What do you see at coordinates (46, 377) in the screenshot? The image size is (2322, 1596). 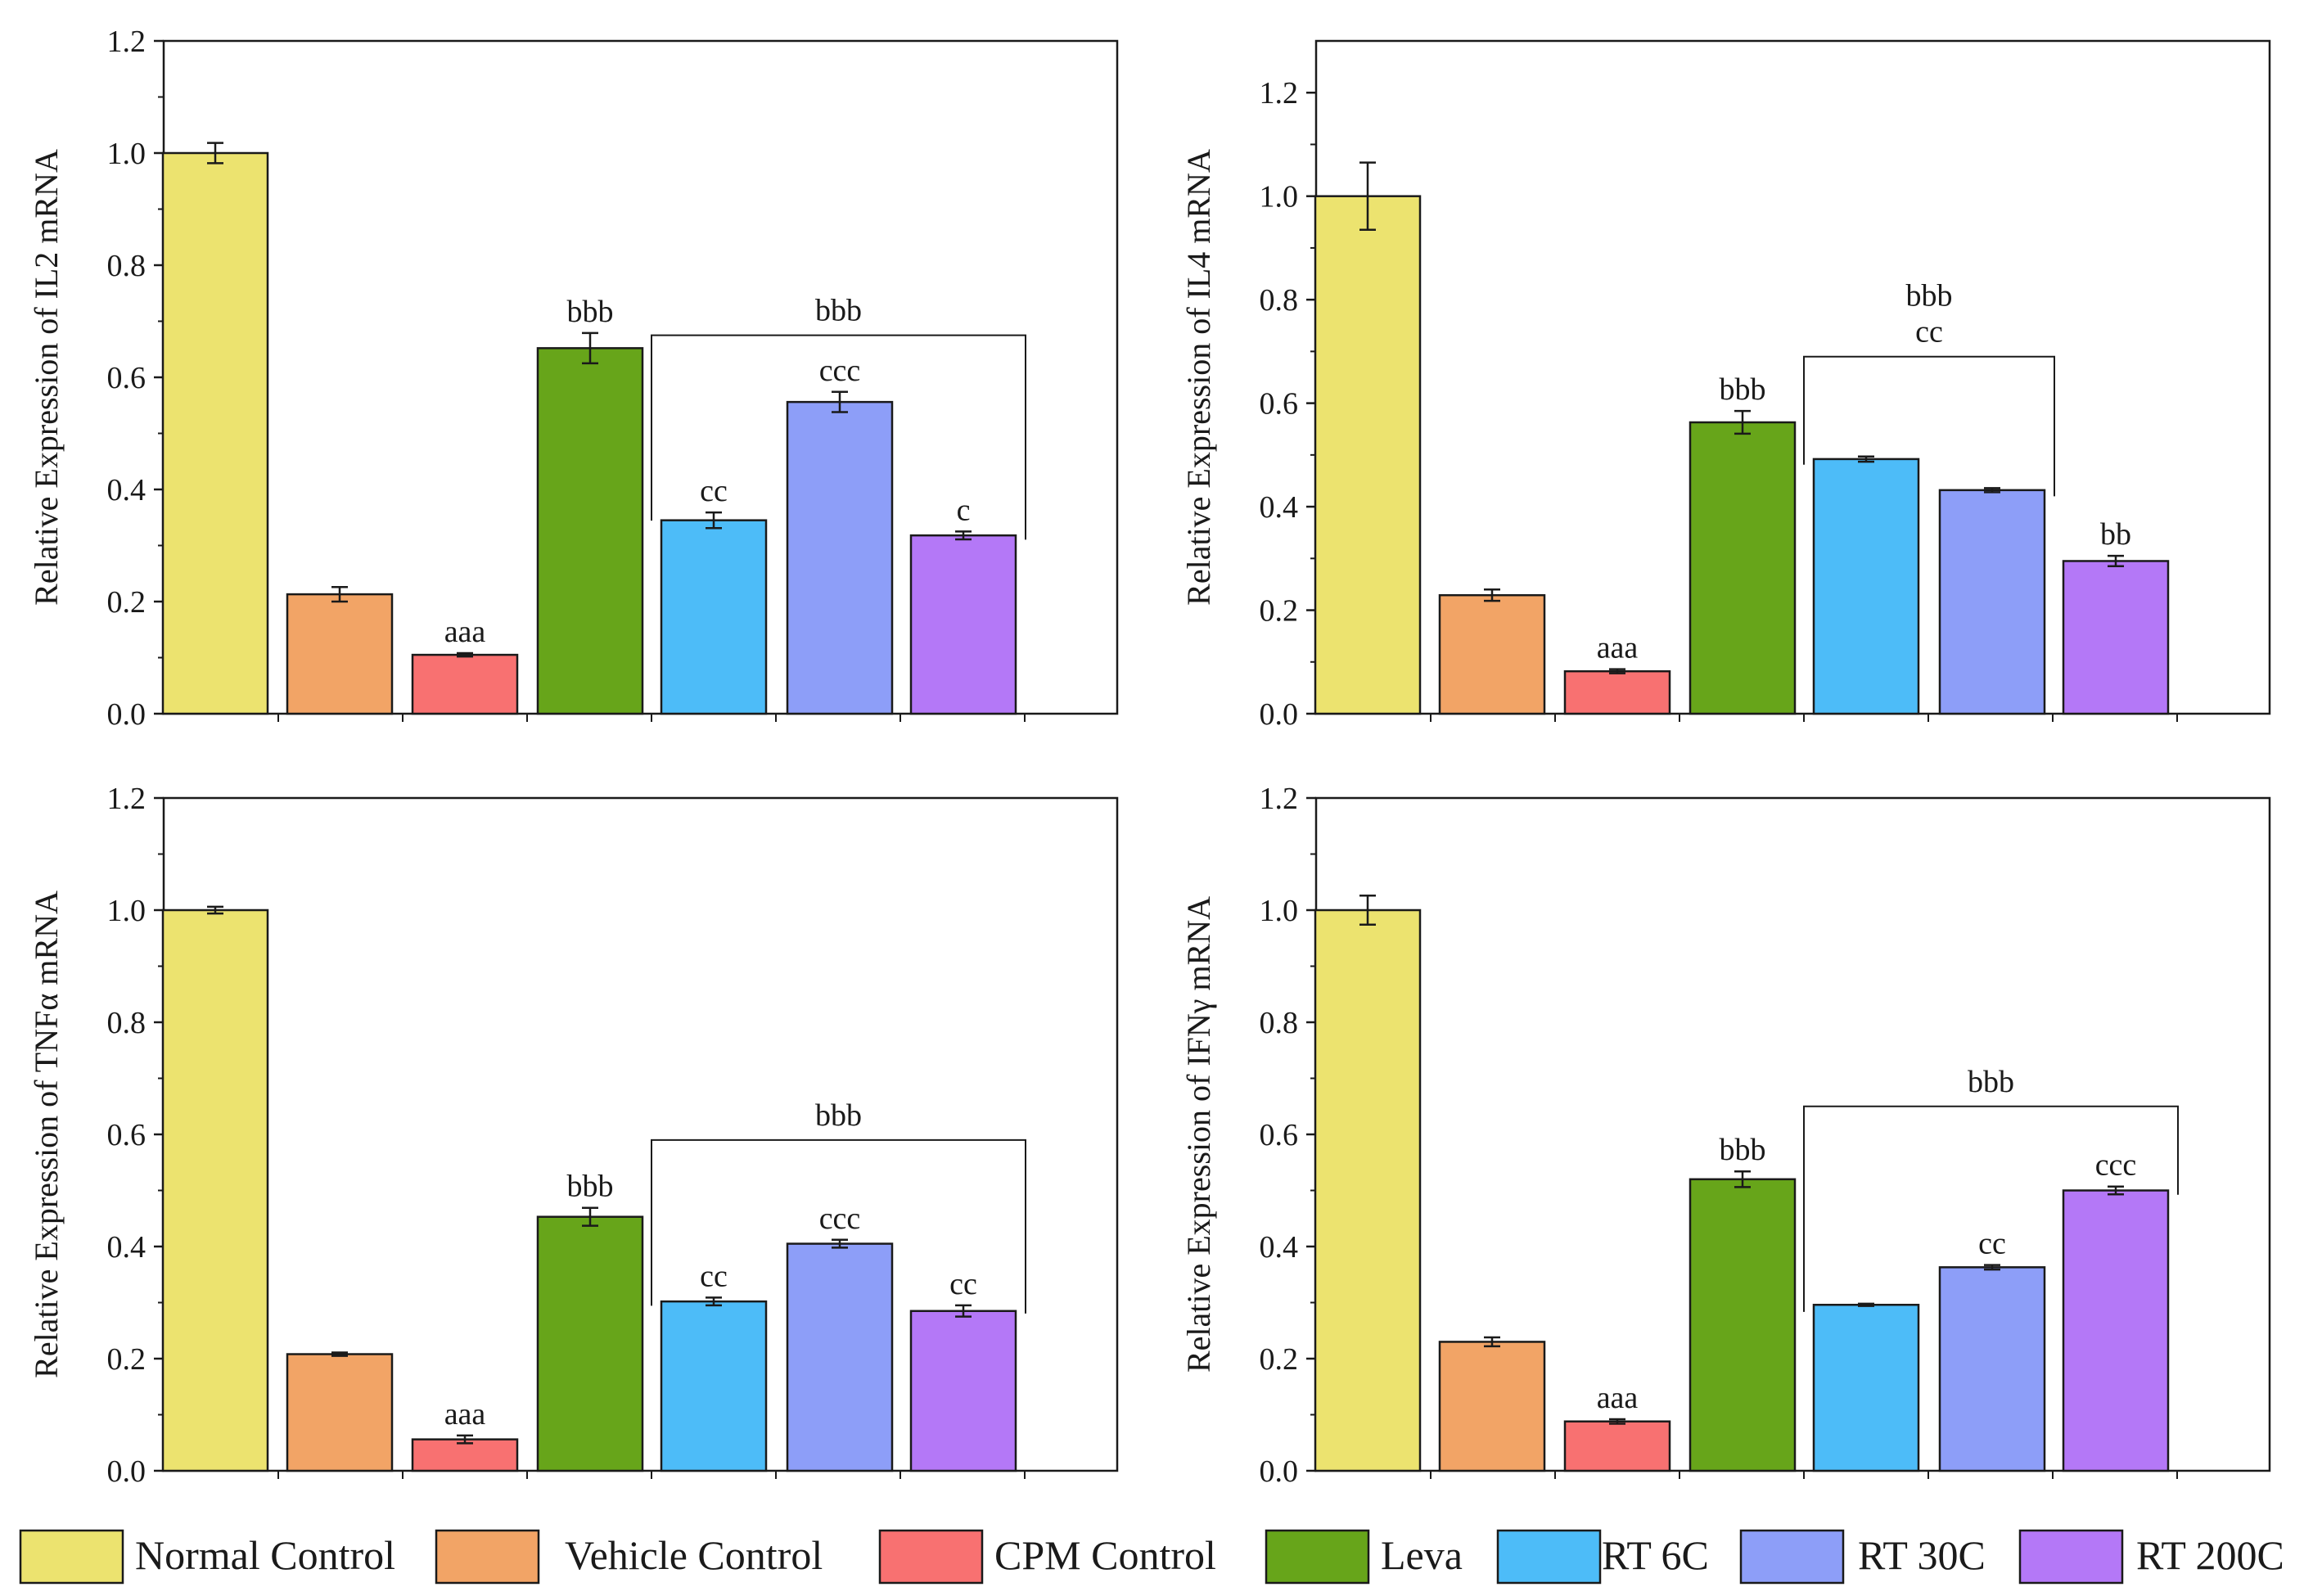 I see `y-axis-label: Relative Expression of IL2 mRNA` at bounding box center [46, 377].